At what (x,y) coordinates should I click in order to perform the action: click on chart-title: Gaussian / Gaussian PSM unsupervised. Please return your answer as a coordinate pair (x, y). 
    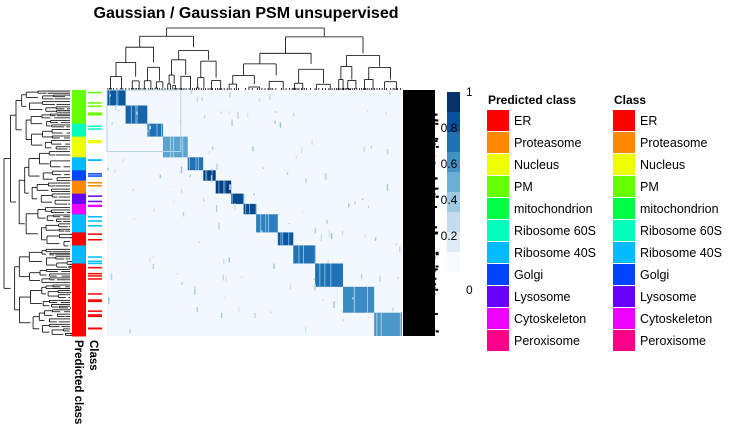
    Looking at the image, I should click on (246, 13).